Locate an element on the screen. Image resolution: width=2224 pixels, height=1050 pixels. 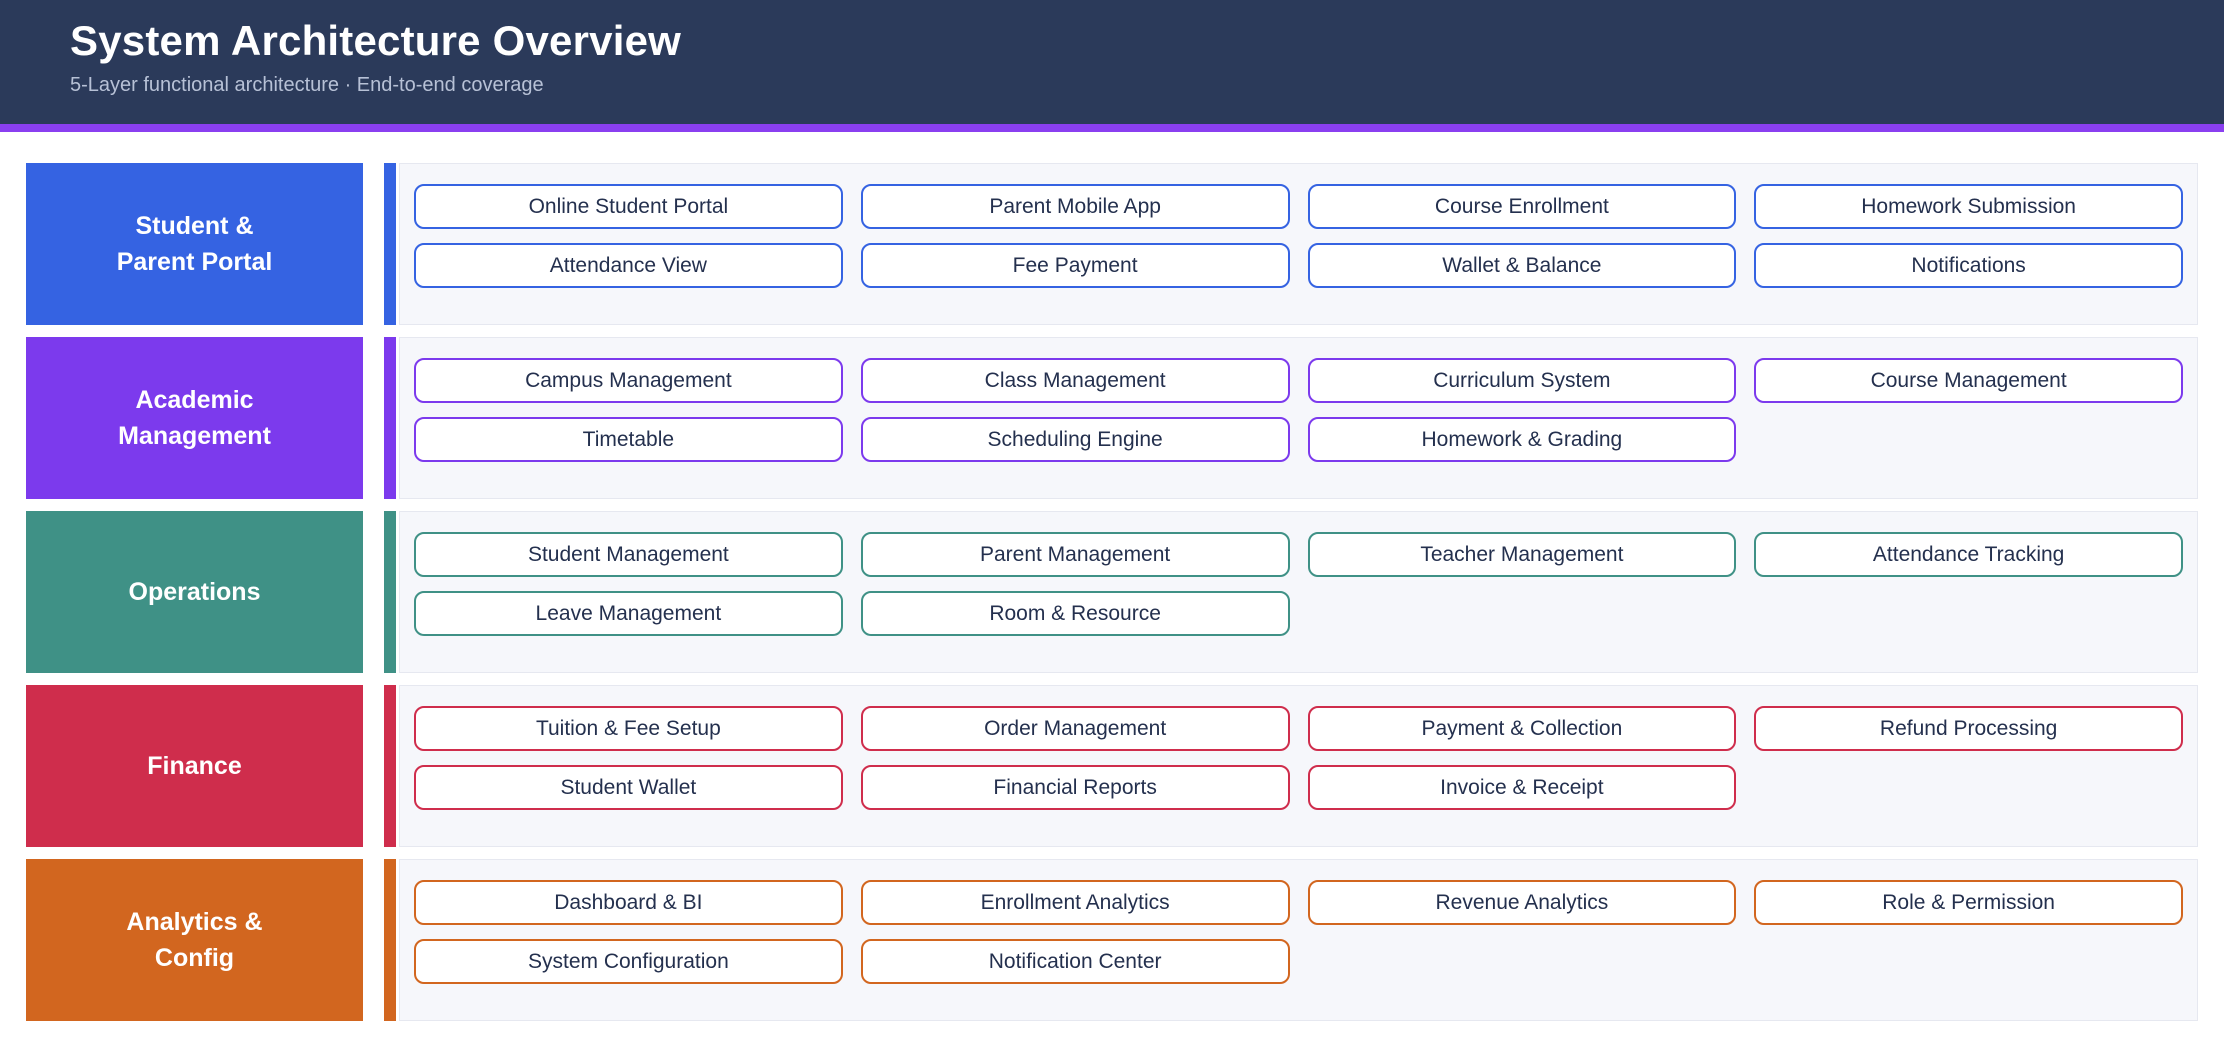
module-pill: Course Management is located at coordinates (1968, 380).